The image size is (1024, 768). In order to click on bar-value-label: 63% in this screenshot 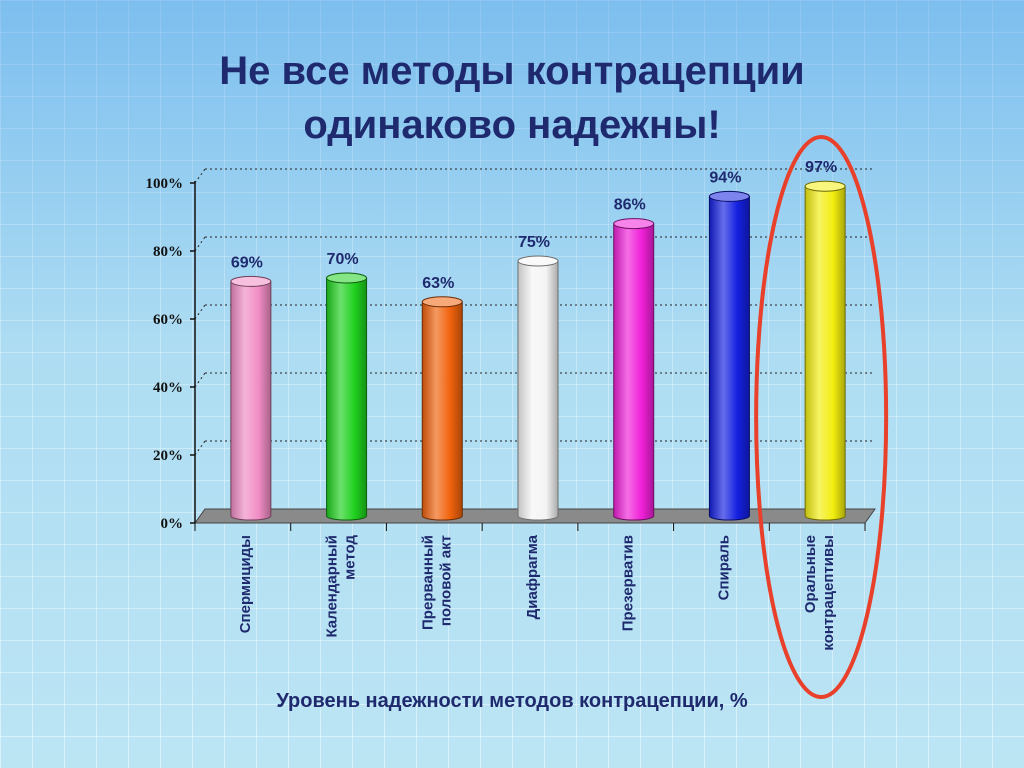, I will do `click(438, 283)`.